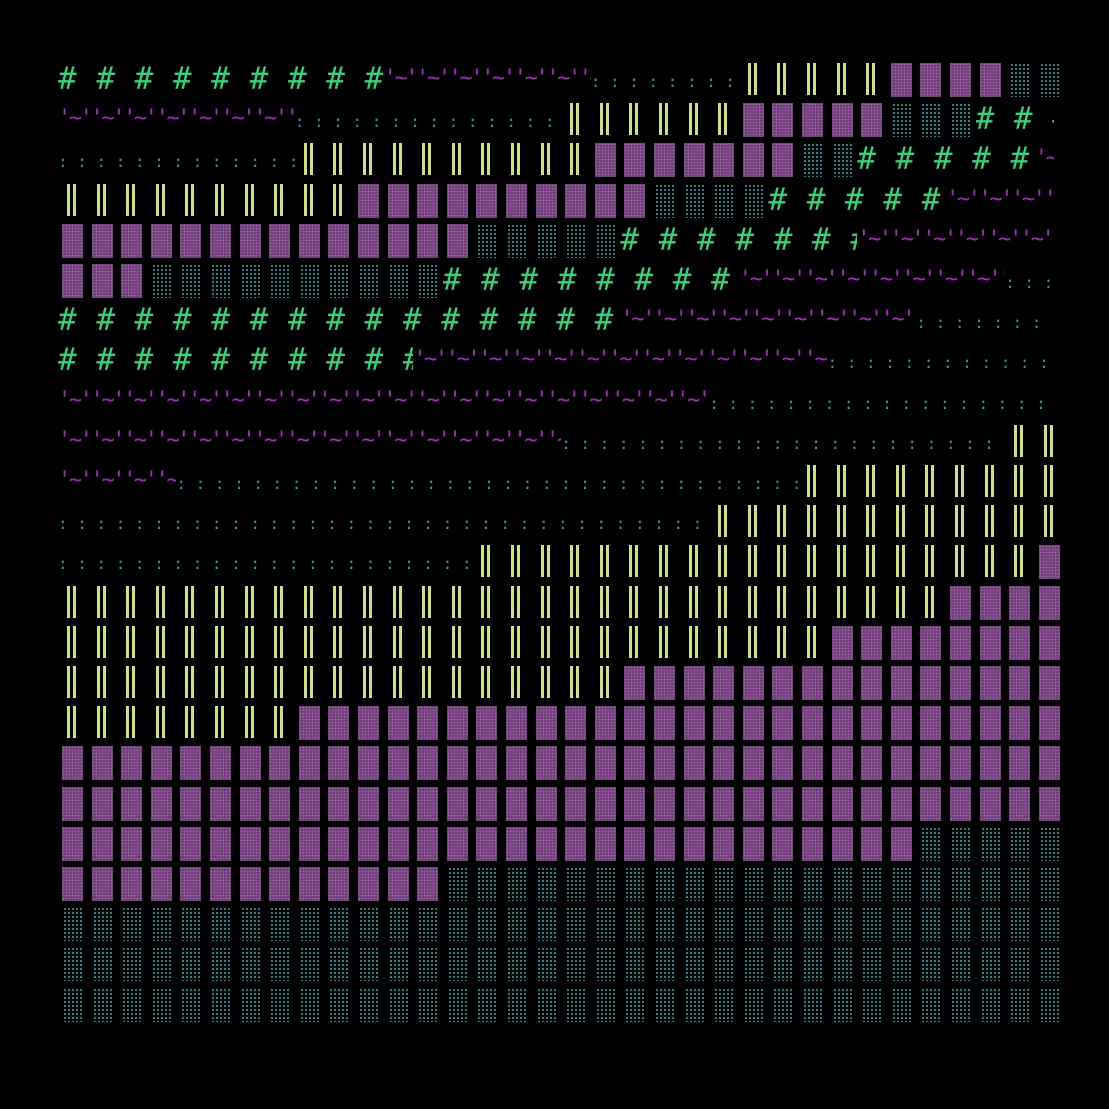  I want to click on art-row: # # # # # # # #'~''~''~''~''~''~''~', so click(558, 240).